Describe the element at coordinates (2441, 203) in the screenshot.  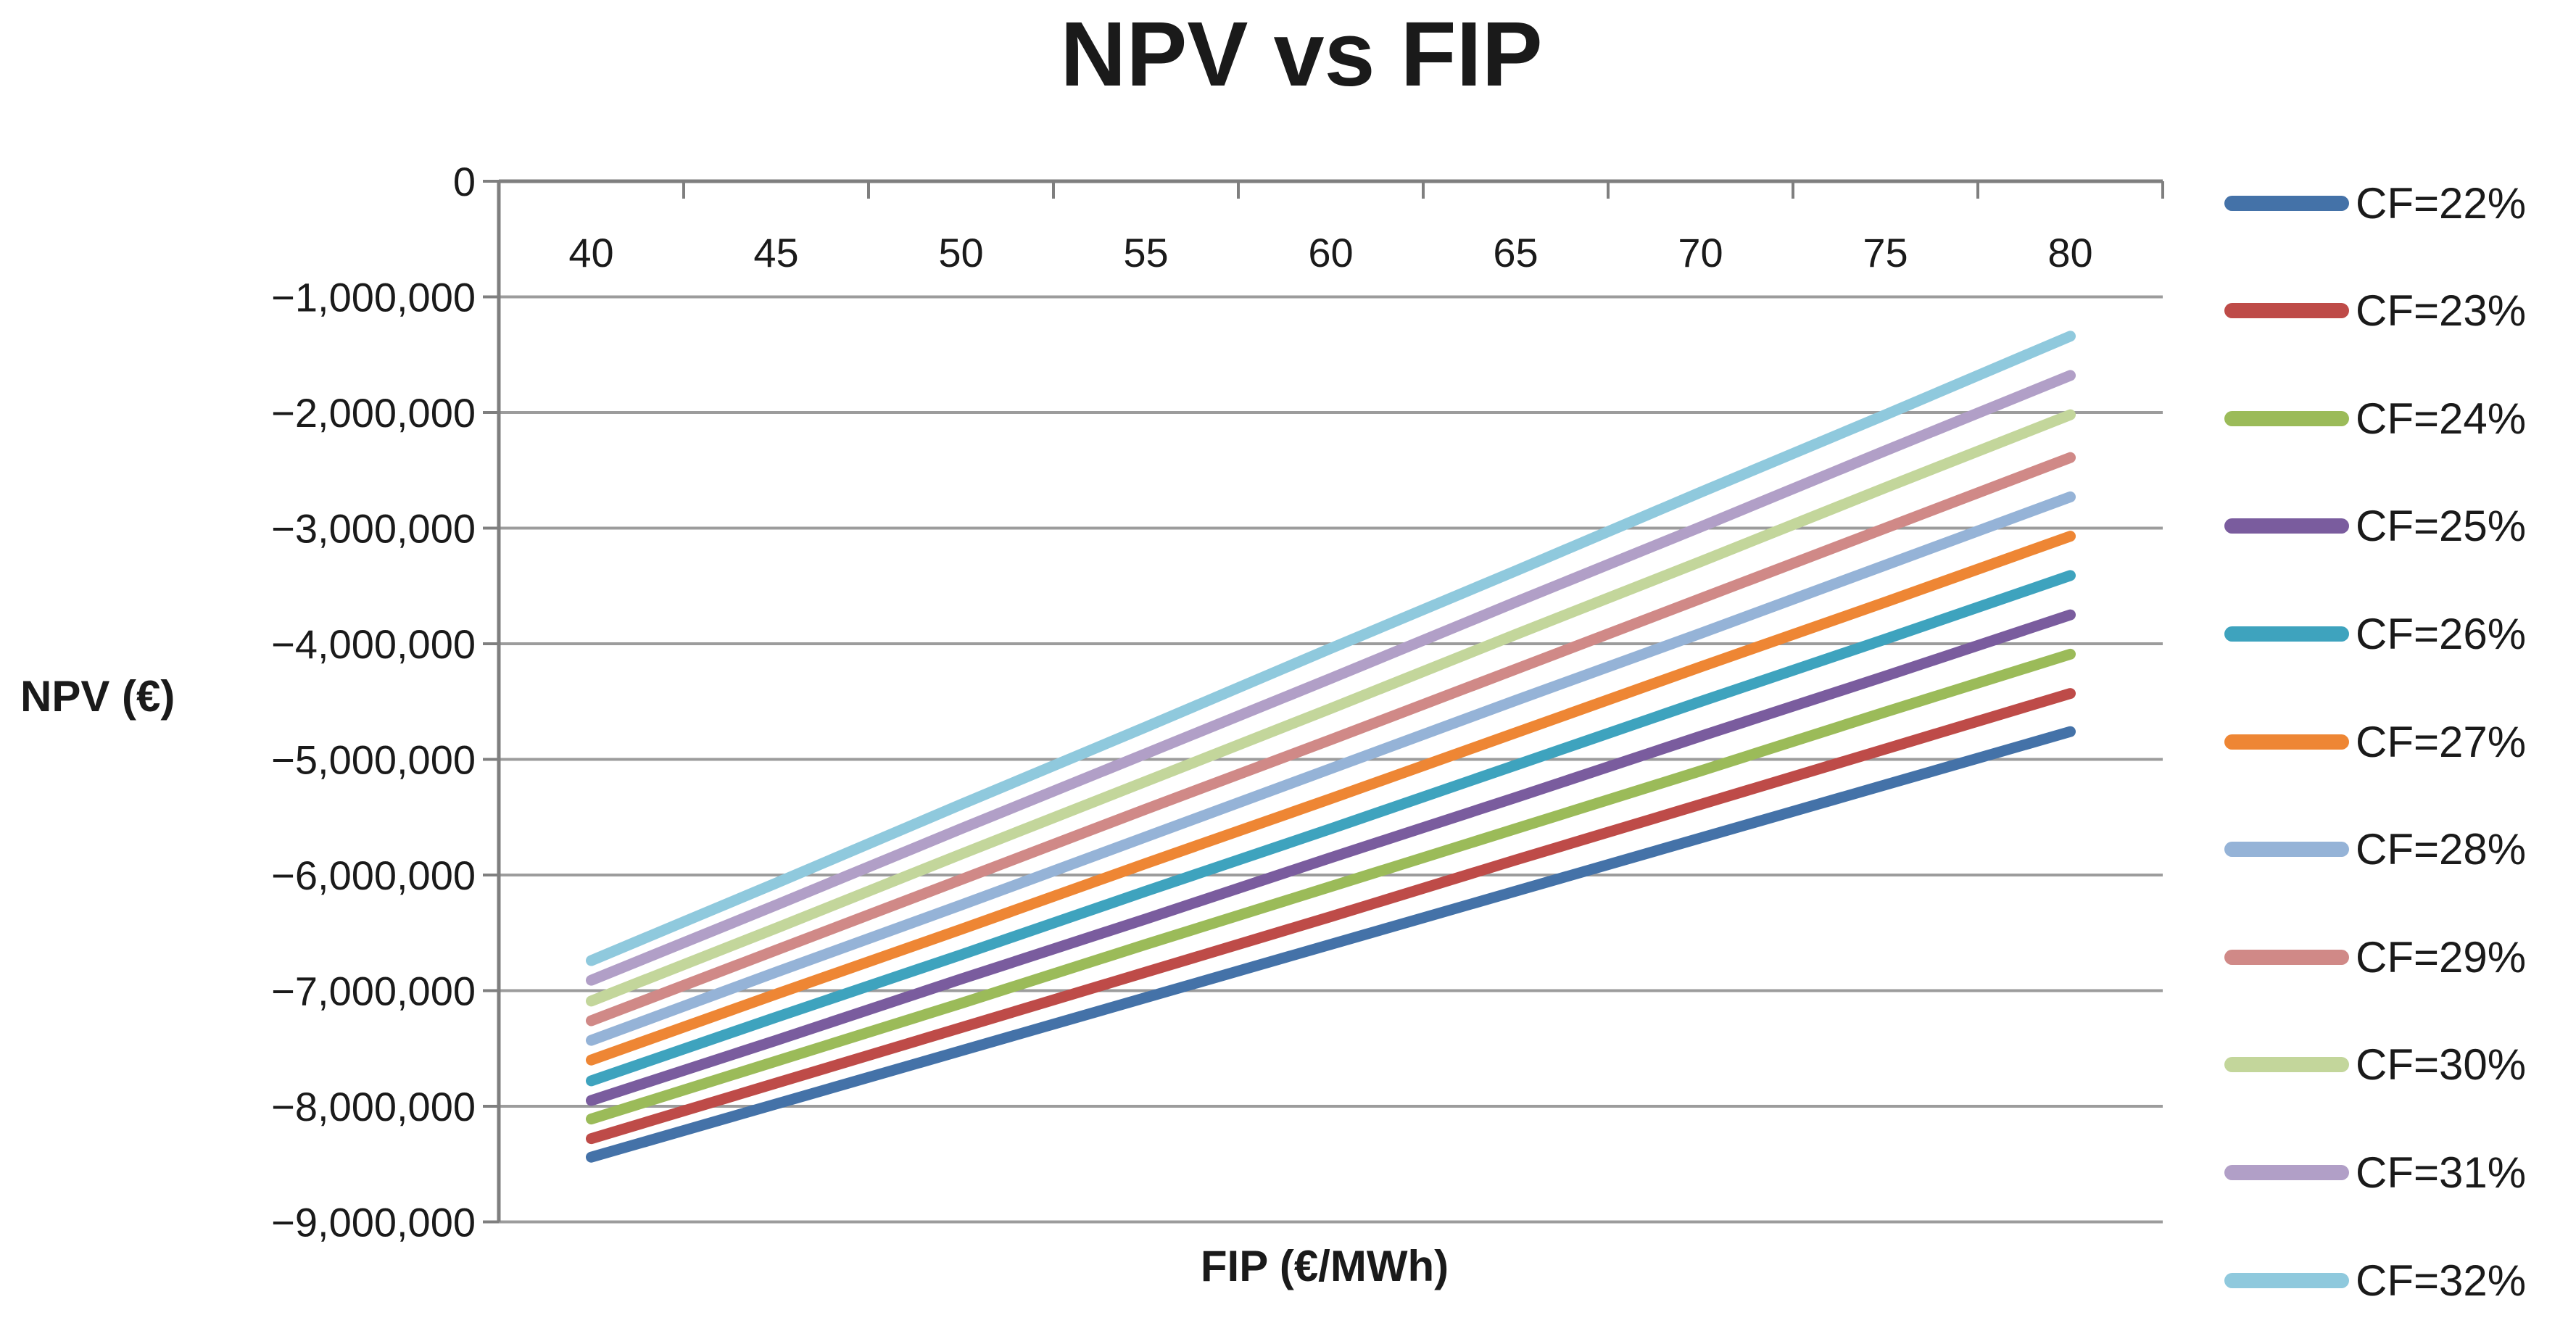
I see `legend-label: CF=22%` at that location.